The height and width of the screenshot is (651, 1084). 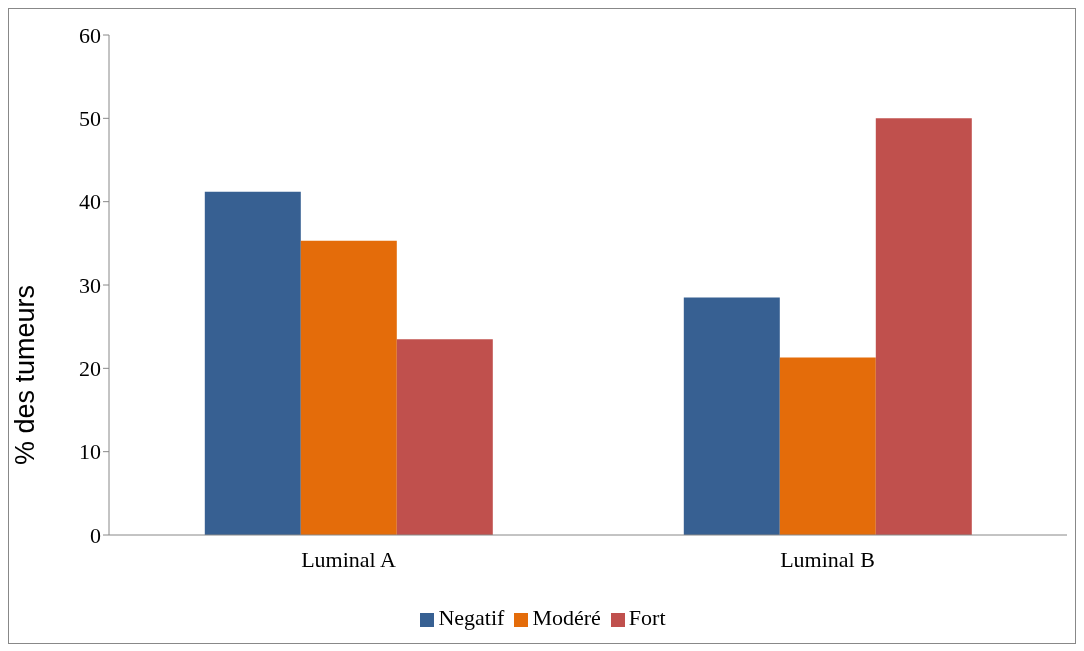 I want to click on y-tick-label: 30, so click(x=90, y=285).